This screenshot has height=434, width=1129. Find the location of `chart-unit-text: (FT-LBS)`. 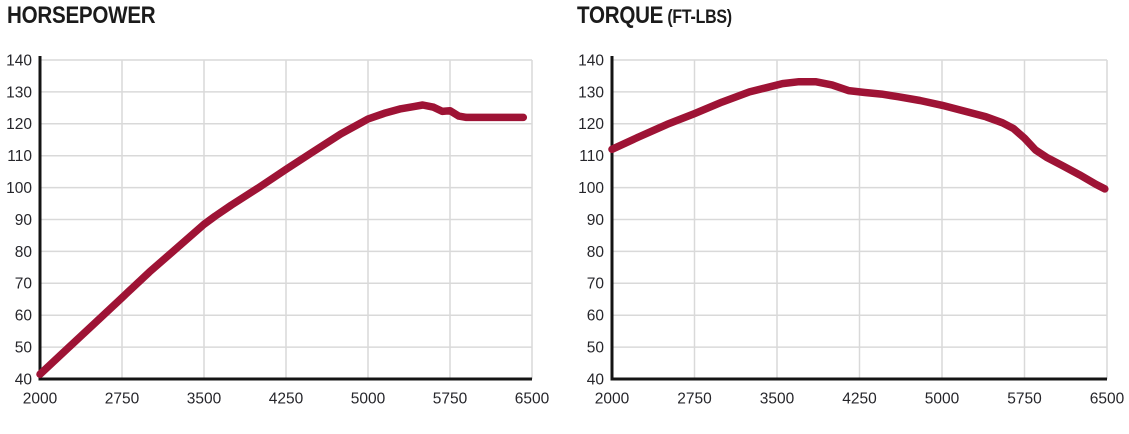

chart-unit-text: (FT-LBS) is located at coordinates (699, 17).